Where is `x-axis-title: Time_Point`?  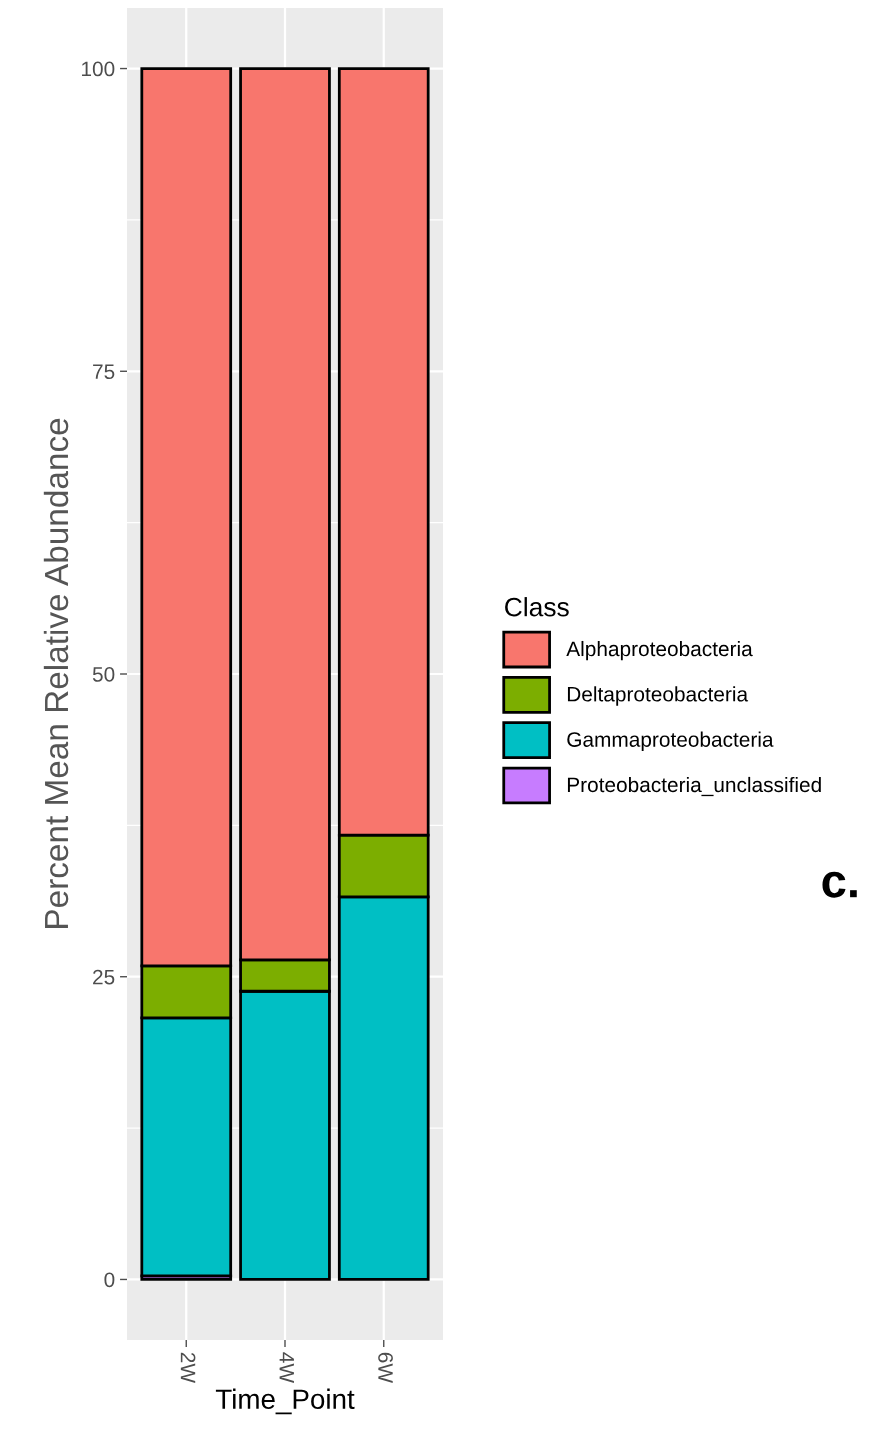
x-axis-title: Time_Point is located at coordinates (285, 1401).